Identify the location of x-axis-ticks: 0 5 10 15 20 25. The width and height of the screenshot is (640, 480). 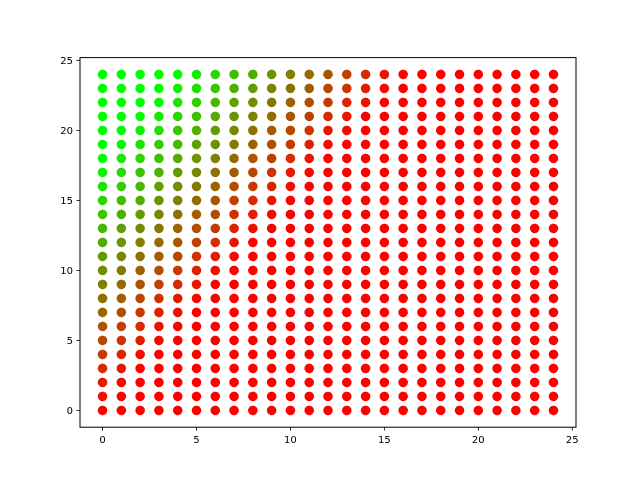
(339, 436).